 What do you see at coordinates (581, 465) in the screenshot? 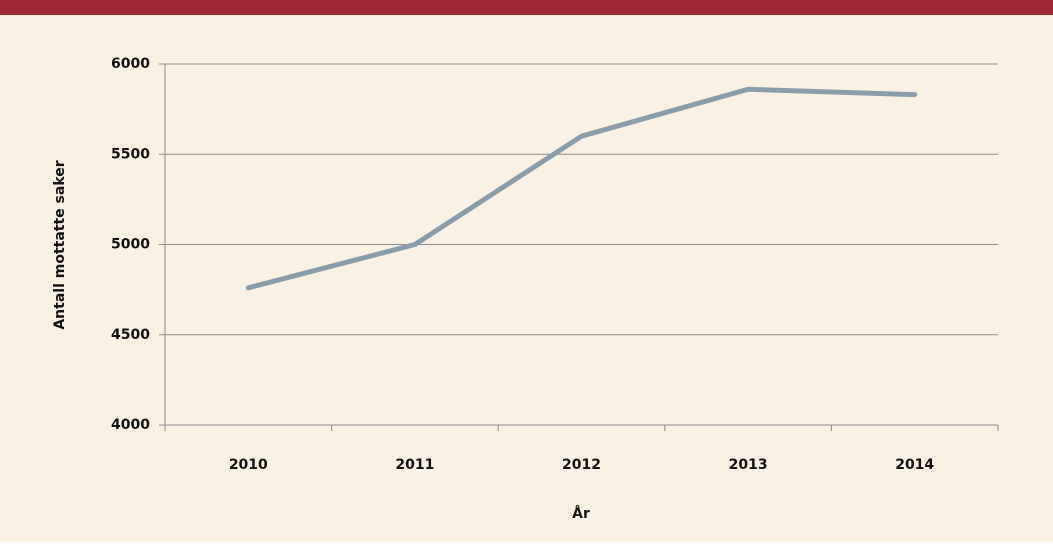
I see `x-tick-label: 2012` at bounding box center [581, 465].